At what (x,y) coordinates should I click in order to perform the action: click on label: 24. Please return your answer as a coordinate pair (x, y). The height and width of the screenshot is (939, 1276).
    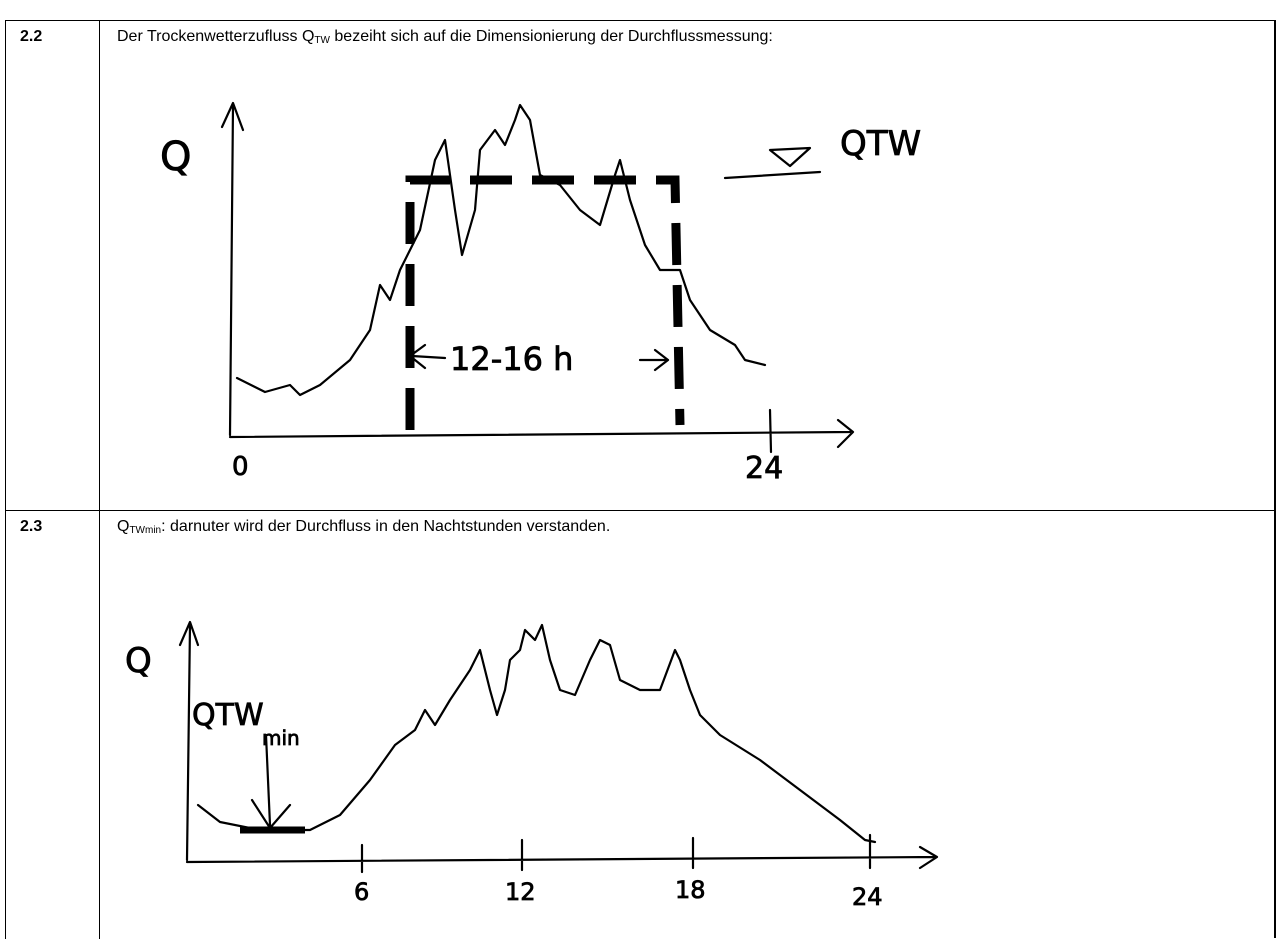
    Looking at the image, I should click on (764, 468).